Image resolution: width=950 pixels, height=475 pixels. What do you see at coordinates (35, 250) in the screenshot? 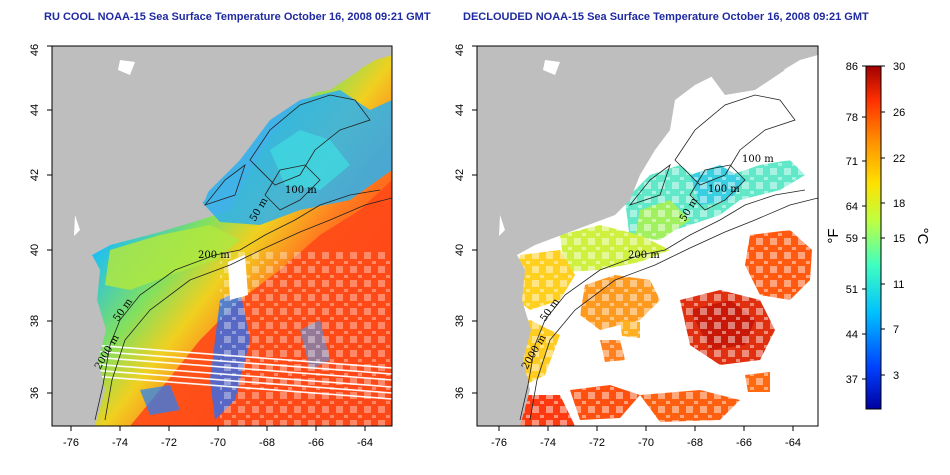
I see `left-lat-tick-40: 40` at bounding box center [35, 250].